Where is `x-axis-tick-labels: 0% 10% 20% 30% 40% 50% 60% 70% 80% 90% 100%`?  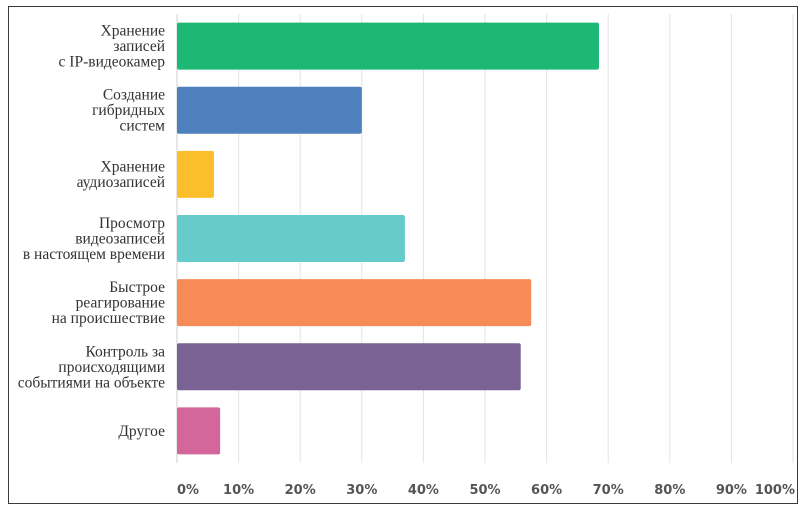
x-axis-tick-labels: 0% 10% 20% 30% 40% 50% 60% 70% 80% 90% 100% is located at coordinates (486, 490).